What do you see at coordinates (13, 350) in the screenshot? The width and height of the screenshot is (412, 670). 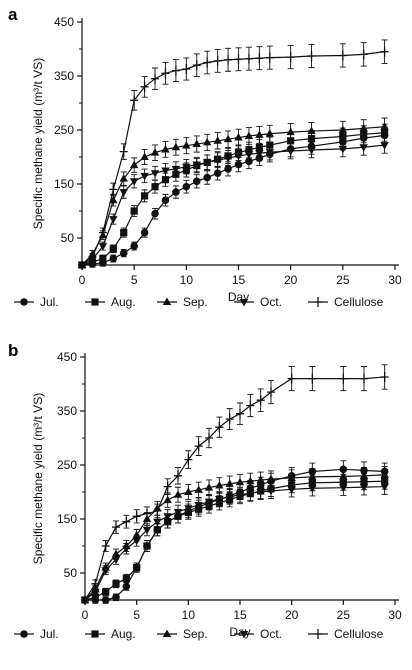 I see `panel-letter: b` at bounding box center [13, 350].